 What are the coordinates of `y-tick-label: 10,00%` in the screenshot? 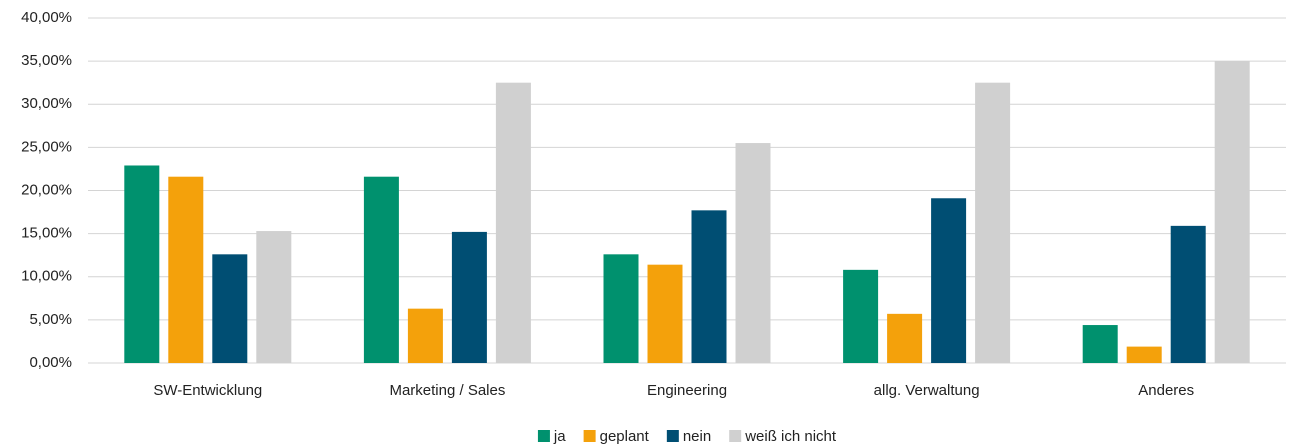 It's located at (46, 276).